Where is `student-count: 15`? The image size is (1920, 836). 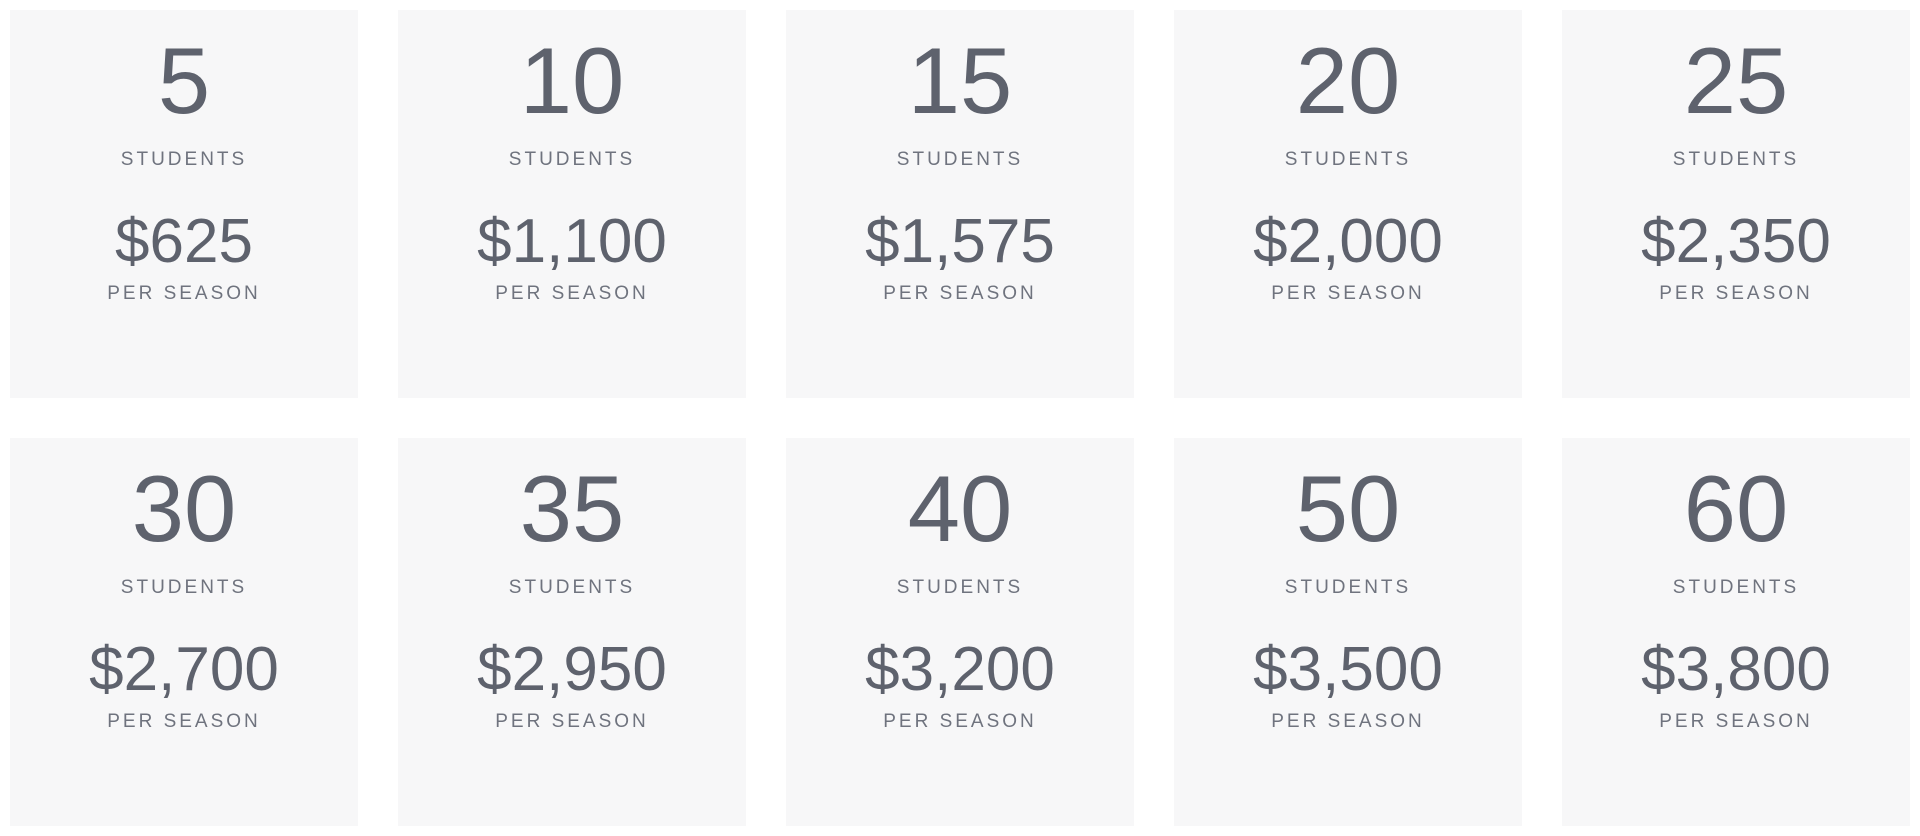 student-count: 15 is located at coordinates (960, 80).